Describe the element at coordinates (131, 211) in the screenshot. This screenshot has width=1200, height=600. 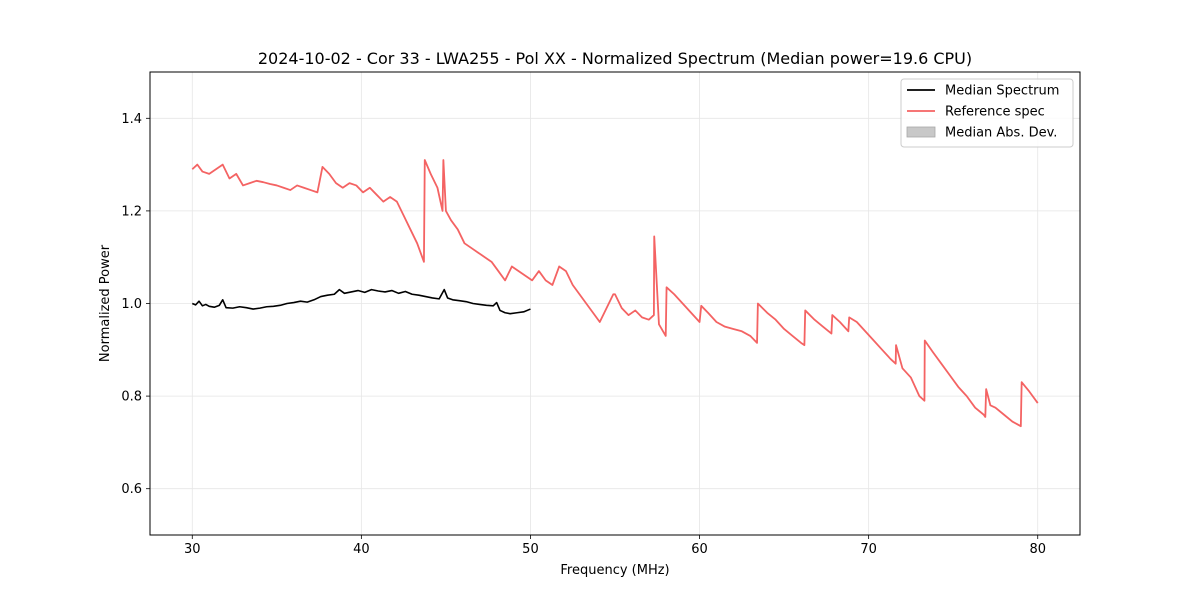
I see `y-tick-label: 1.2` at that location.